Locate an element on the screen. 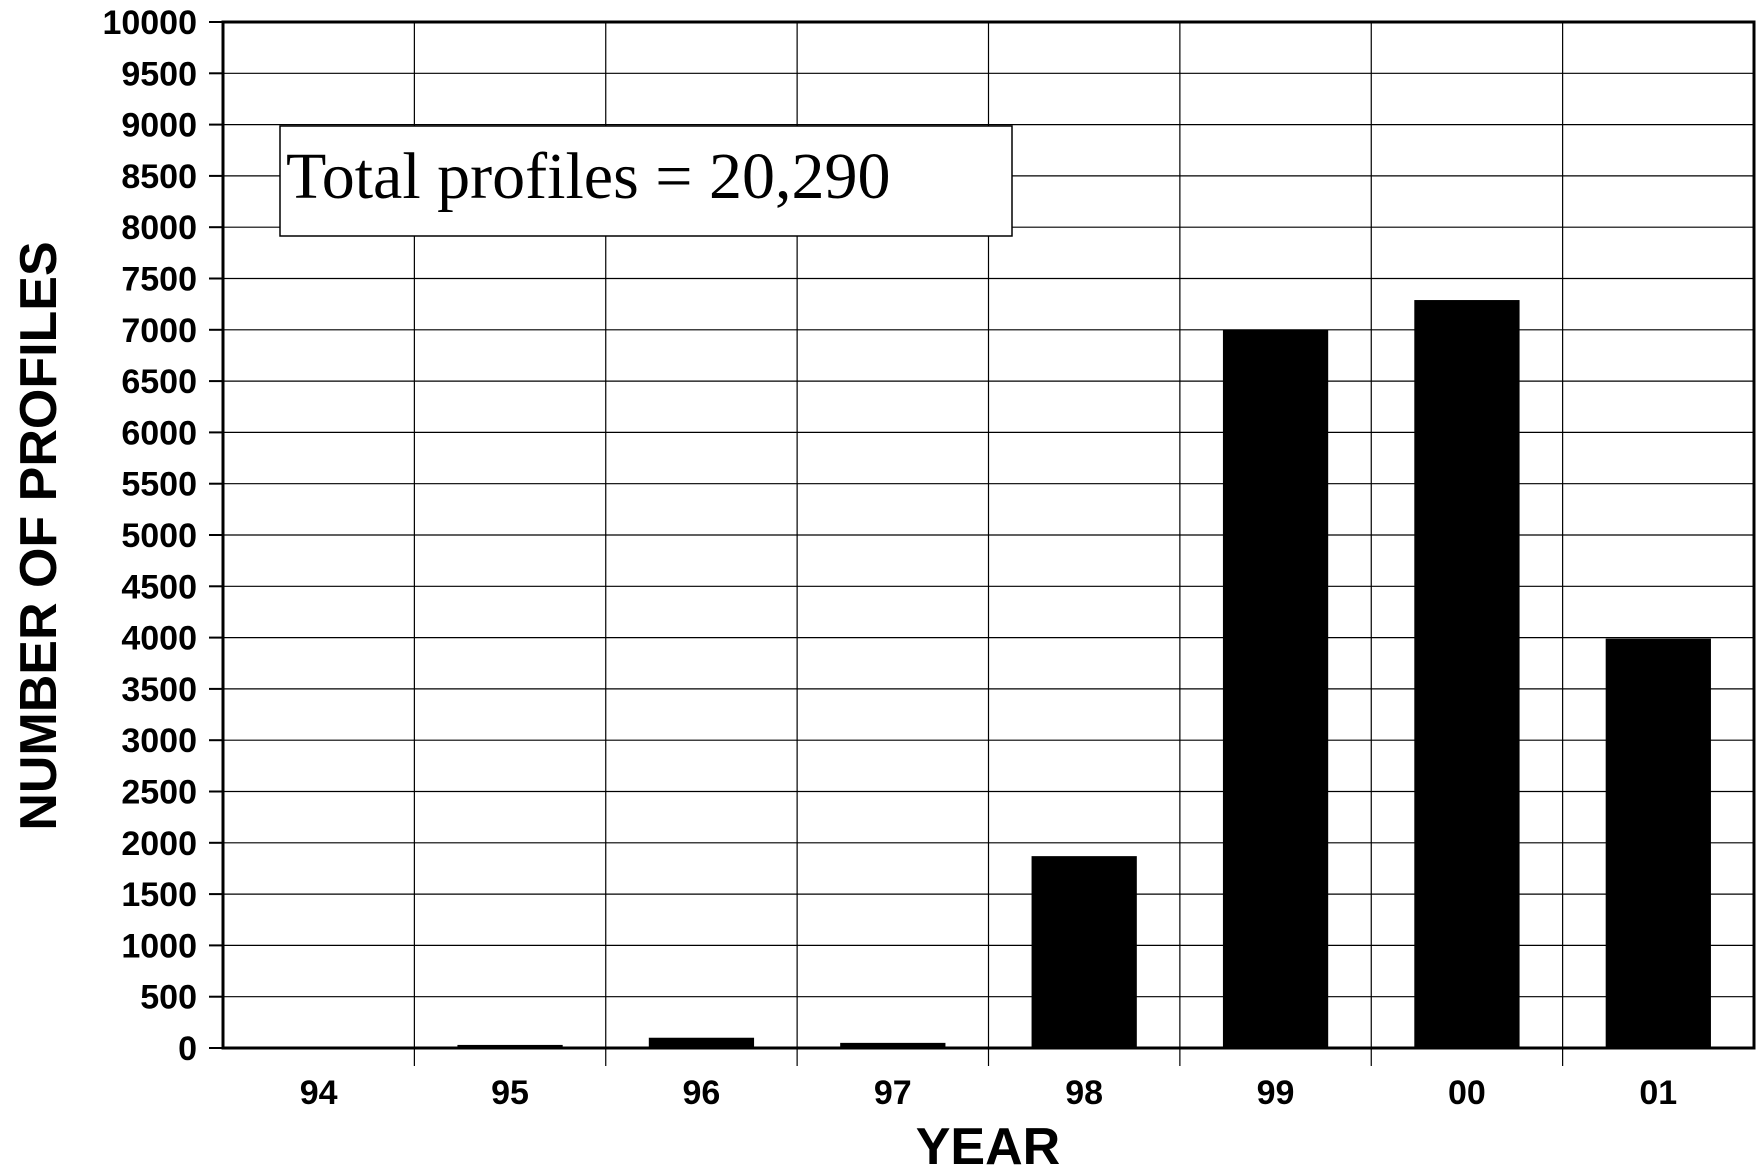  y-axis-title: NUMBER OF PROFILES is located at coordinates (39, 535).